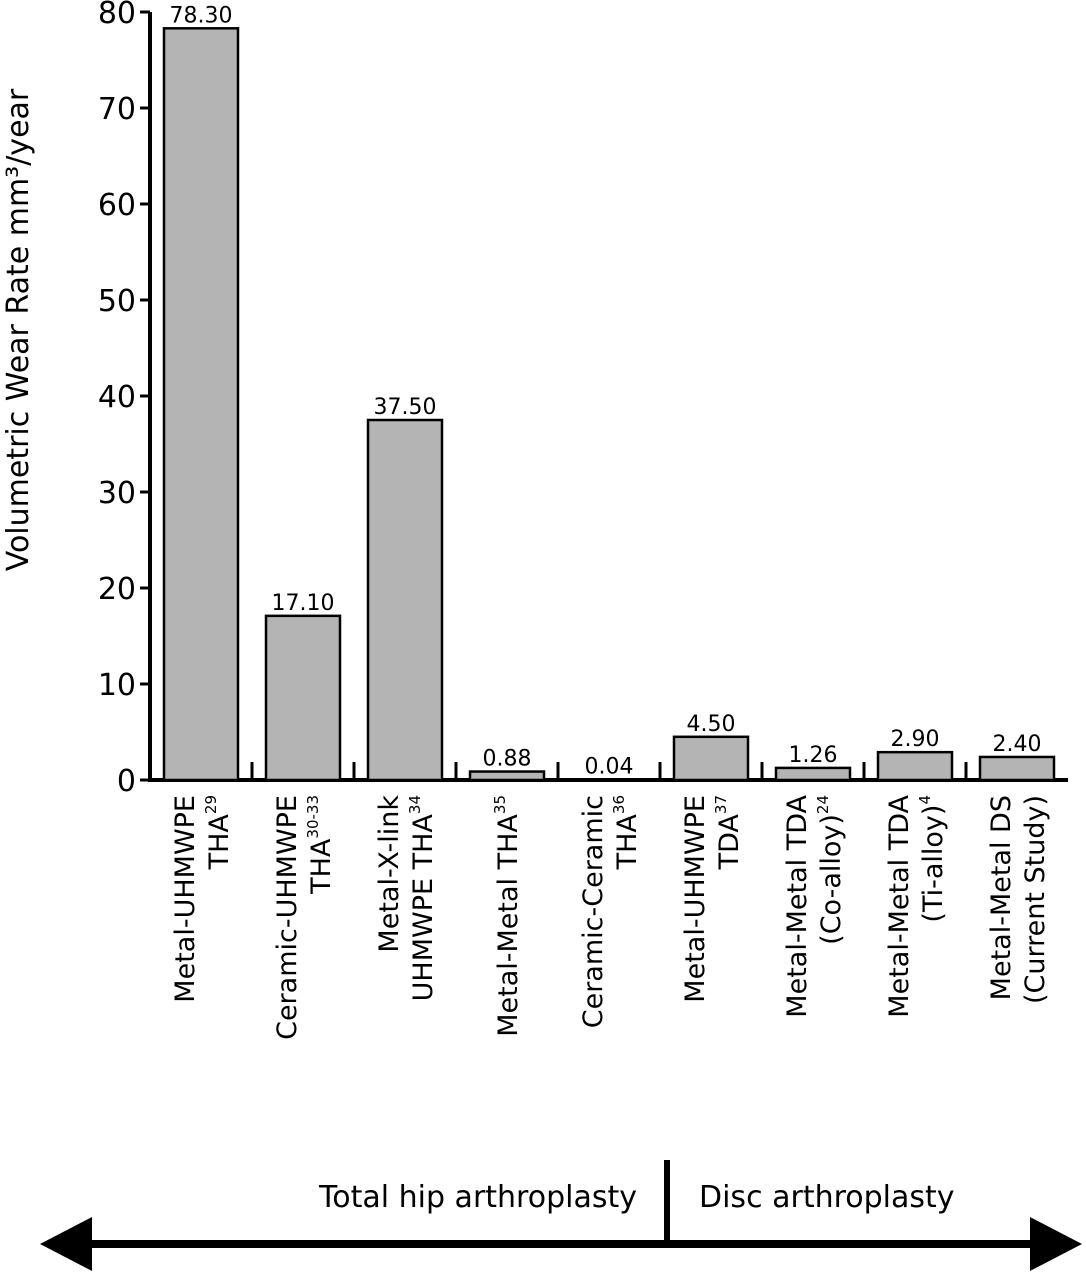 The height and width of the screenshot is (1280, 1086). What do you see at coordinates (823, 804) in the screenshot?
I see `category-superscript: 24` at bounding box center [823, 804].